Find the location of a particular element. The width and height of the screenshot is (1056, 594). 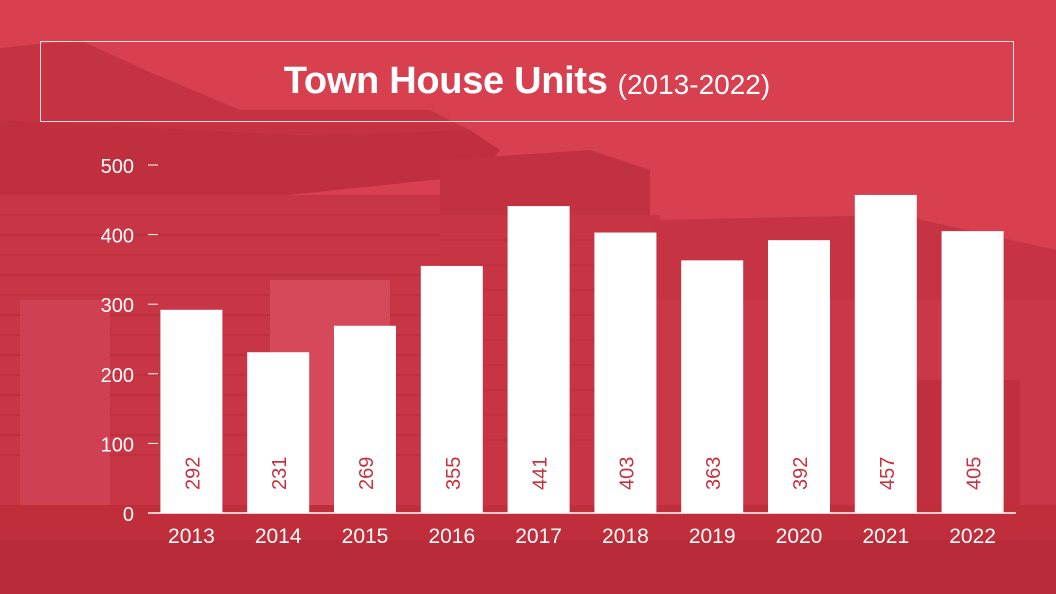

data-label: 292 is located at coordinates (193, 473).